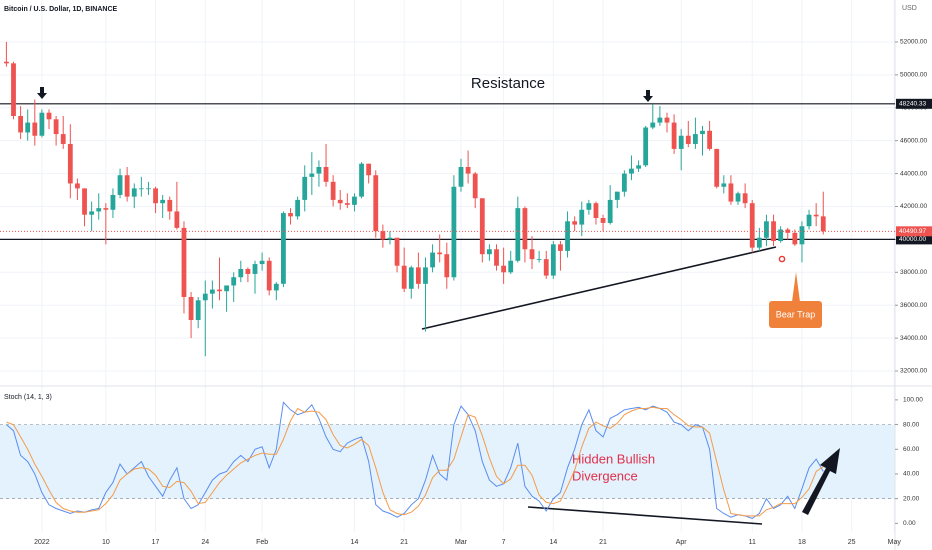 This screenshot has width=932, height=550. I want to click on stoch-y-tick-label: 0.00, so click(909, 523).